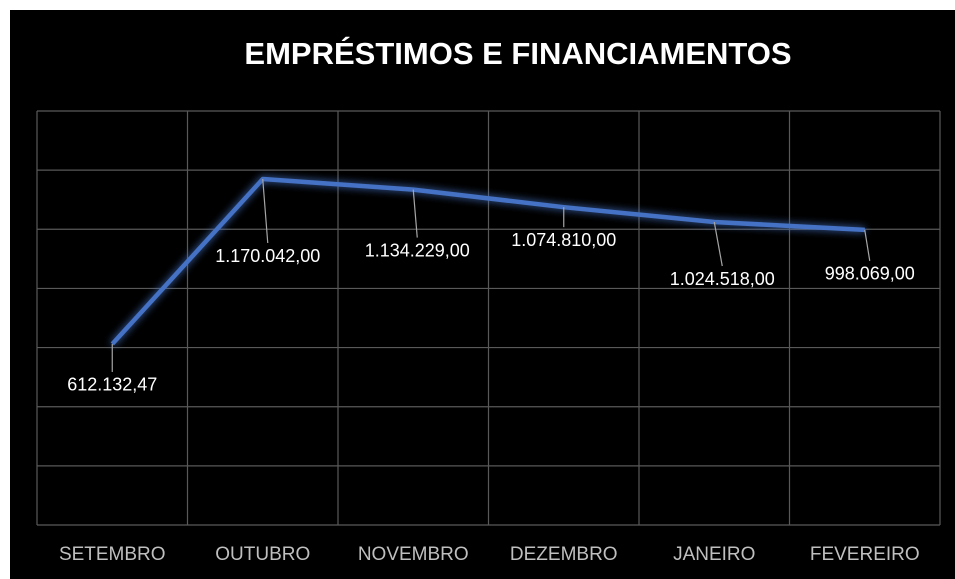 This screenshot has height=579, width=955. What do you see at coordinates (563, 240) in the screenshot?
I see `data-label: 1.074.810,00` at bounding box center [563, 240].